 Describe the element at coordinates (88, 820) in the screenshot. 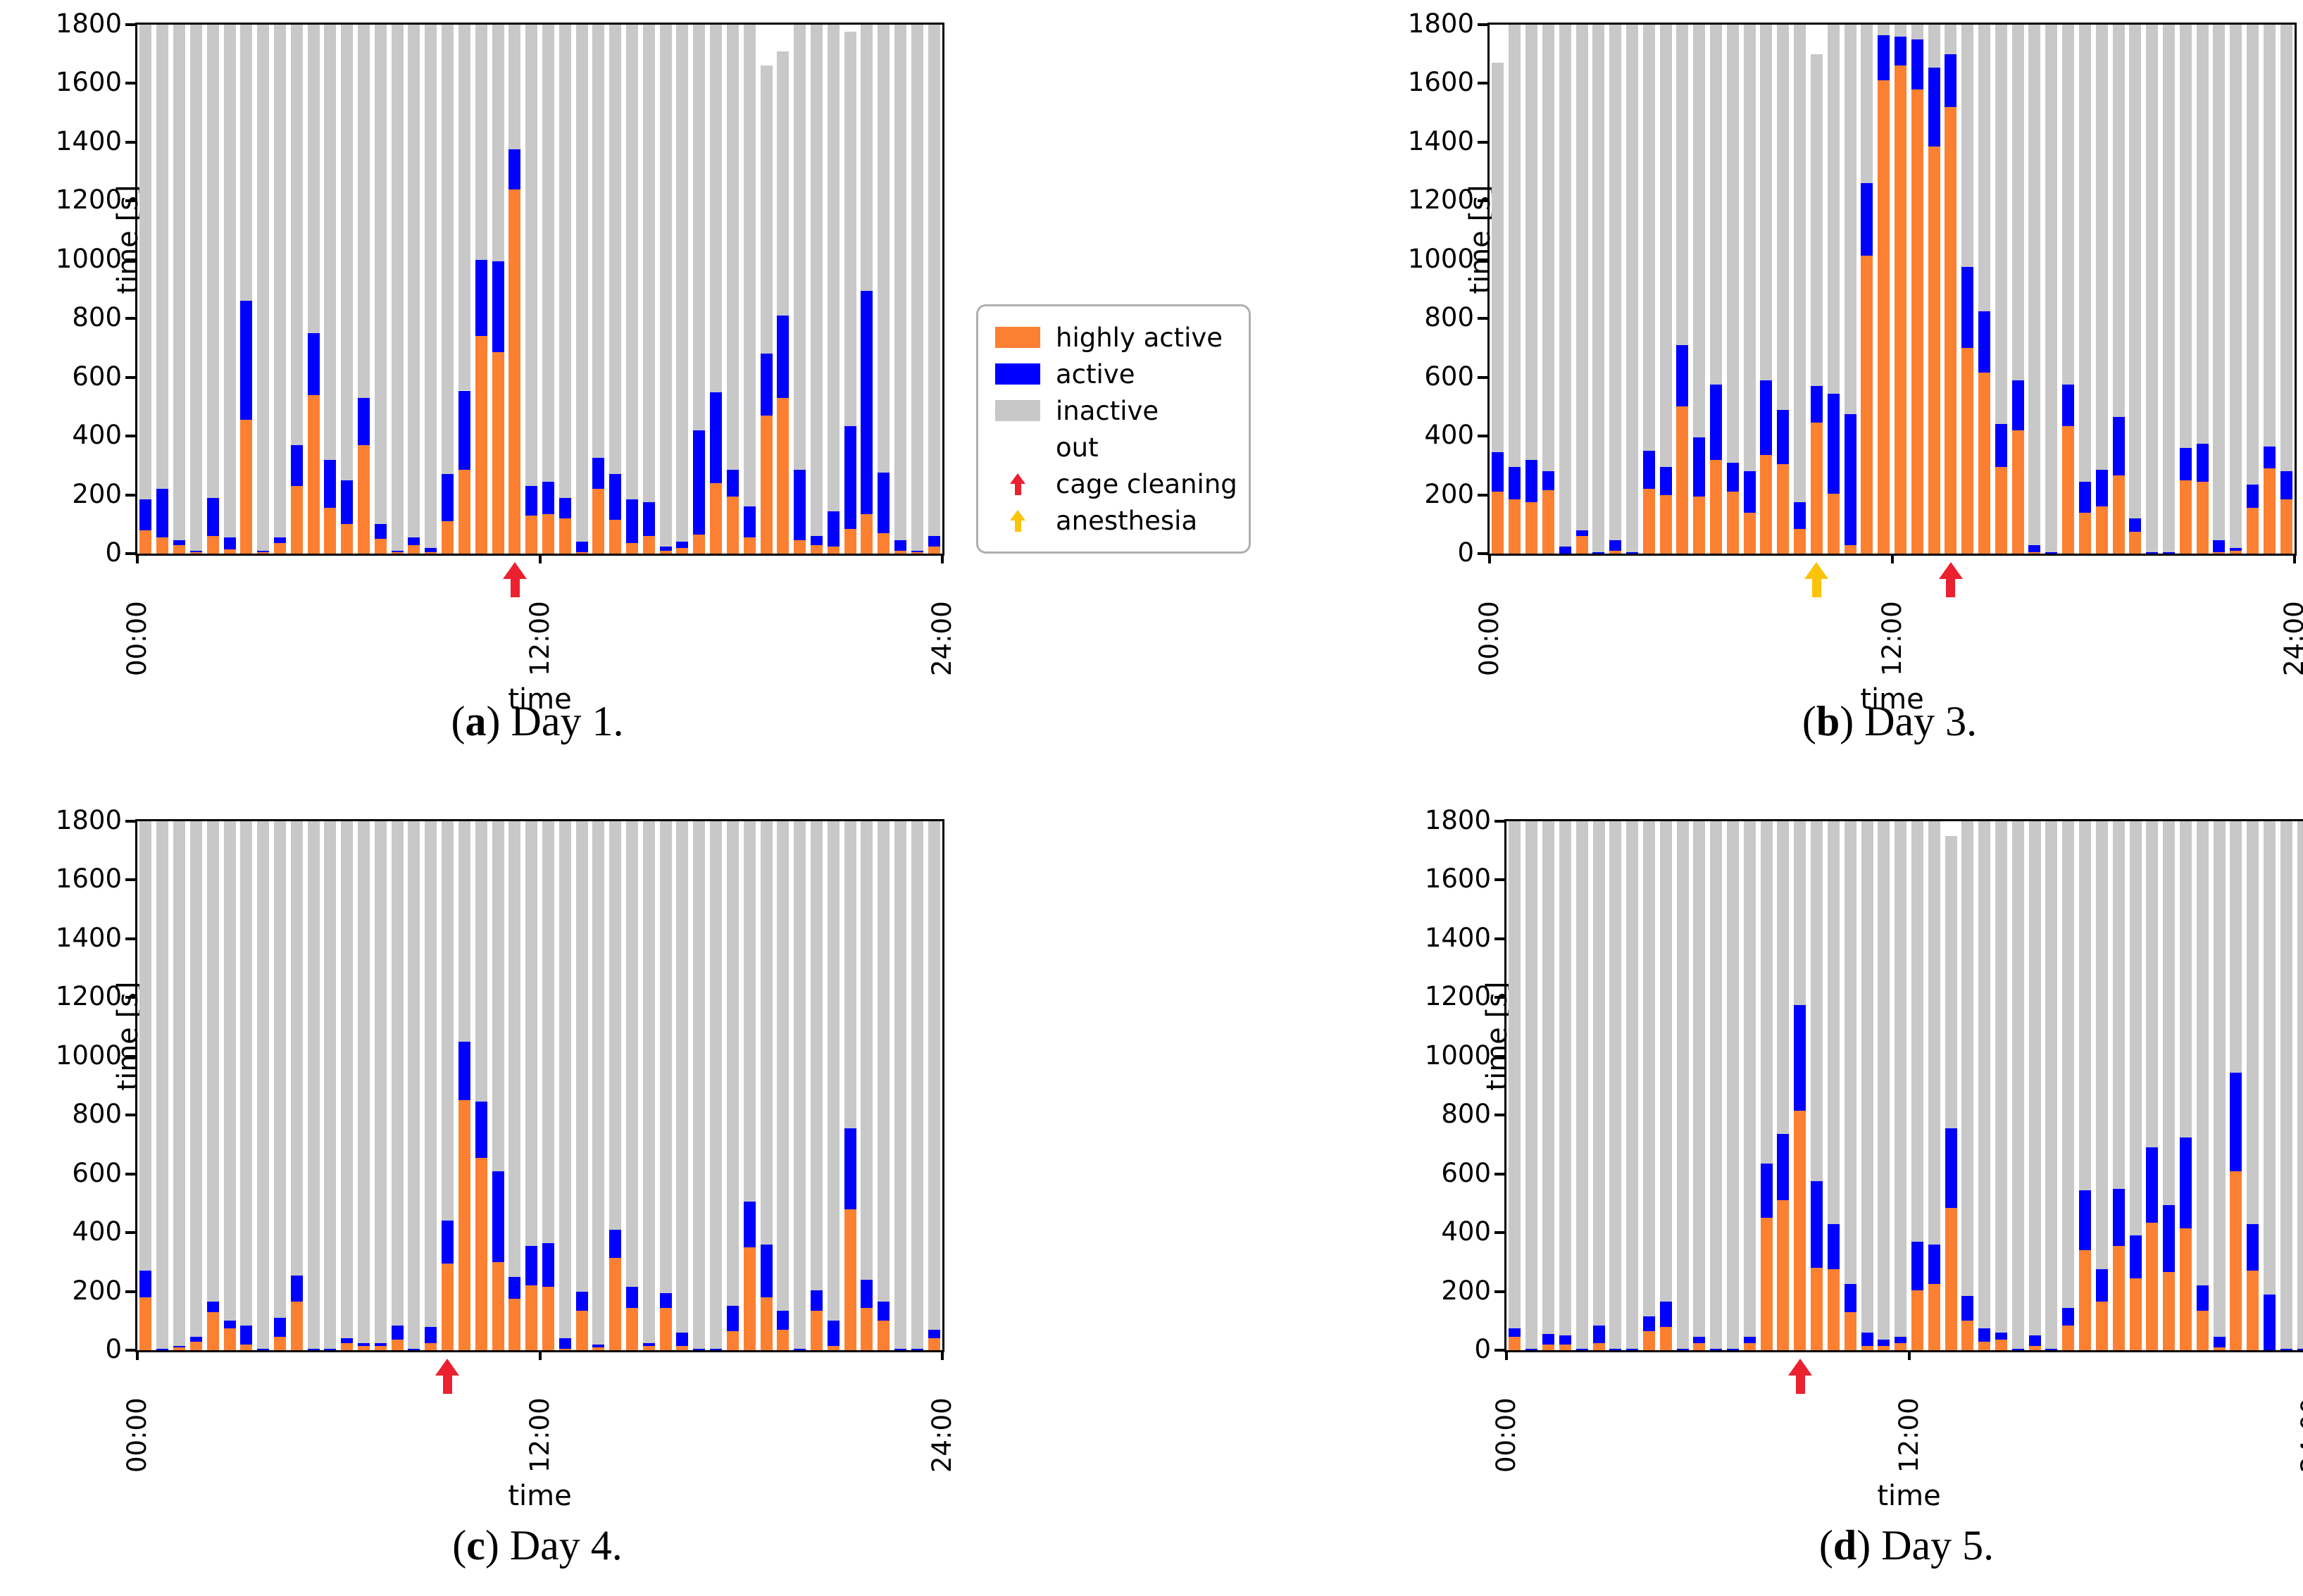

I see `y-tick-label: 1800` at that location.